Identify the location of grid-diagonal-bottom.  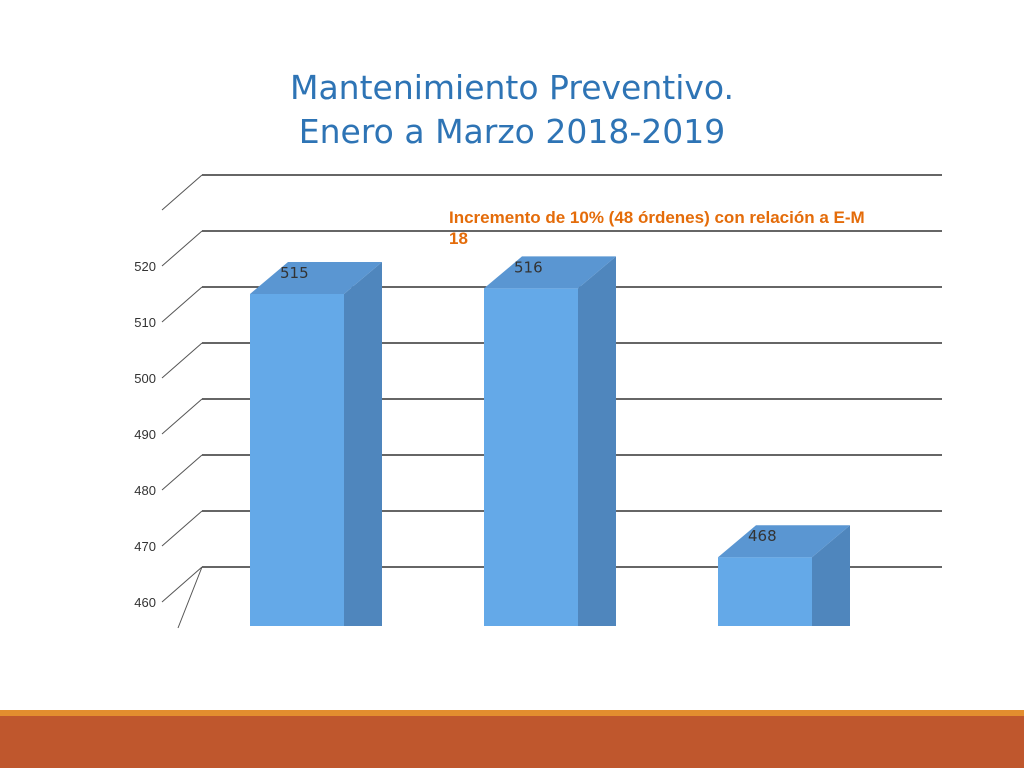
(190, 597).